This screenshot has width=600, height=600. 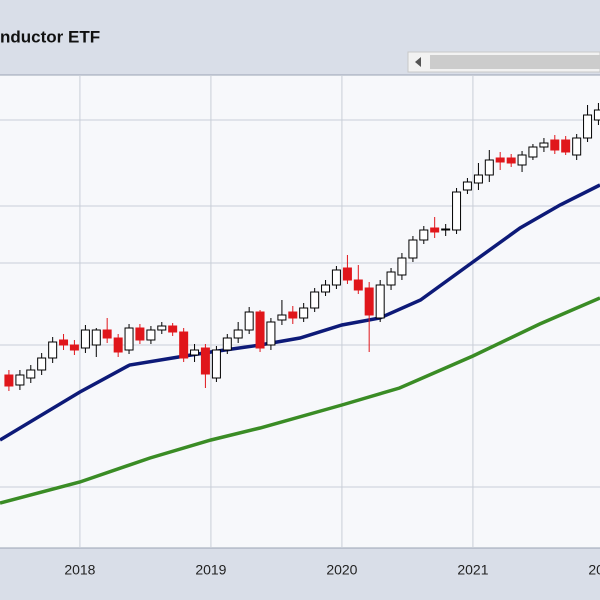 What do you see at coordinates (418, 62) in the screenshot?
I see `scroll-arrow` at bounding box center [418, 62].